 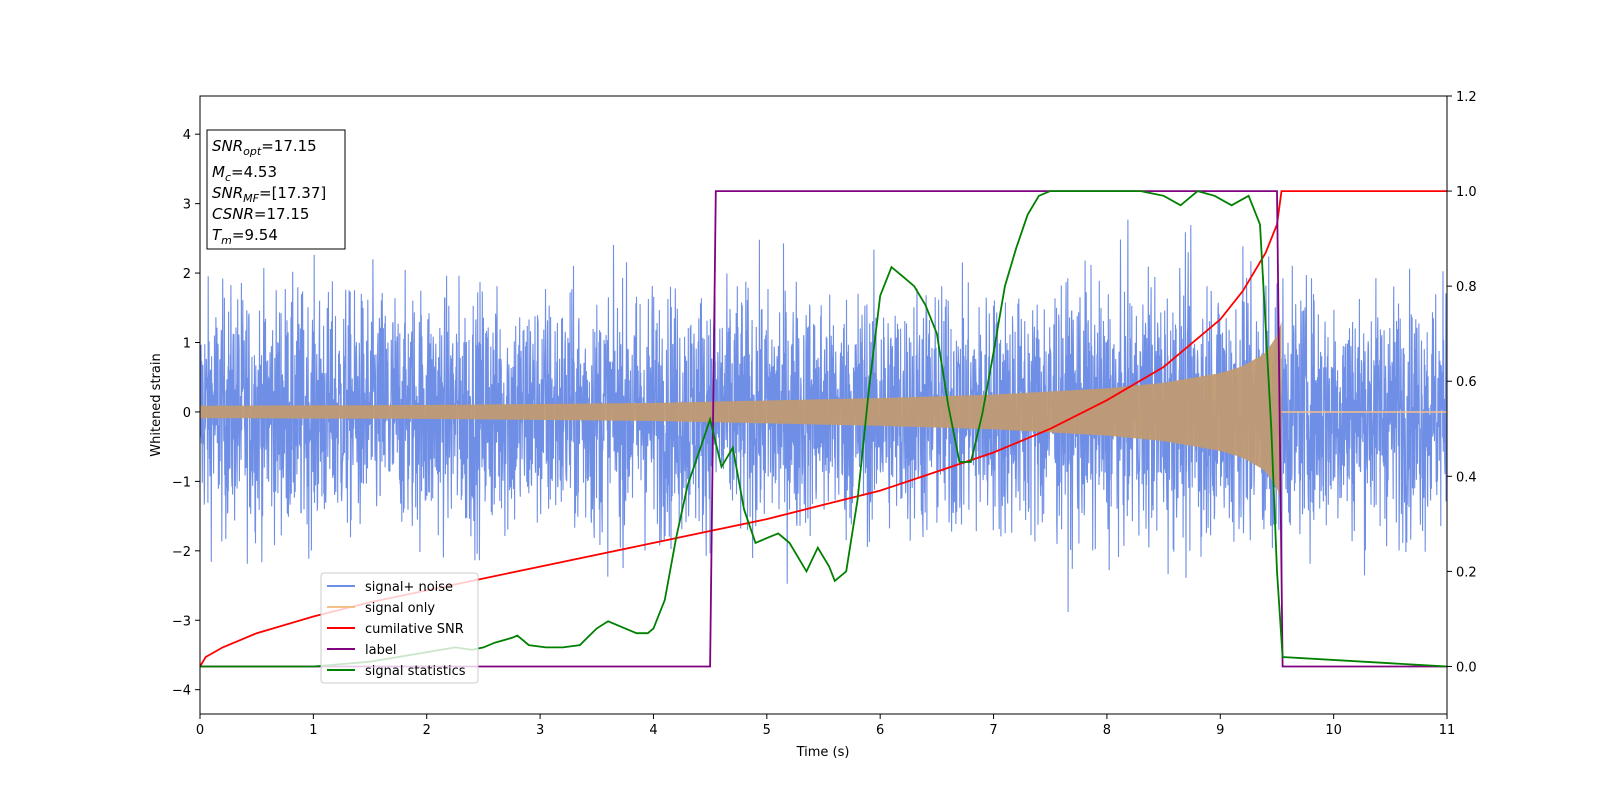 I want to click on x-tick-label: 10, so click(x=1333, y=730).